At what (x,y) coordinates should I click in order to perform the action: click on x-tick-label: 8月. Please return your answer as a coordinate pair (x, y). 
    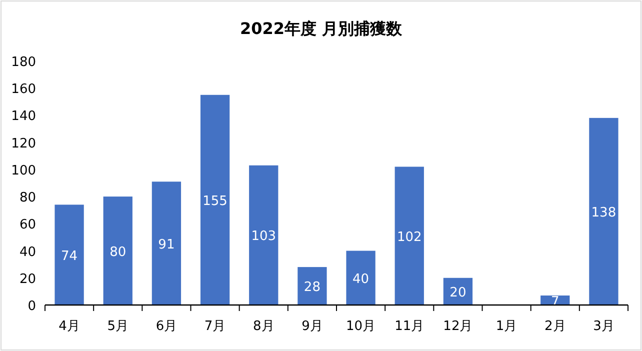
    Looking at the image, I should click on (263, 326).